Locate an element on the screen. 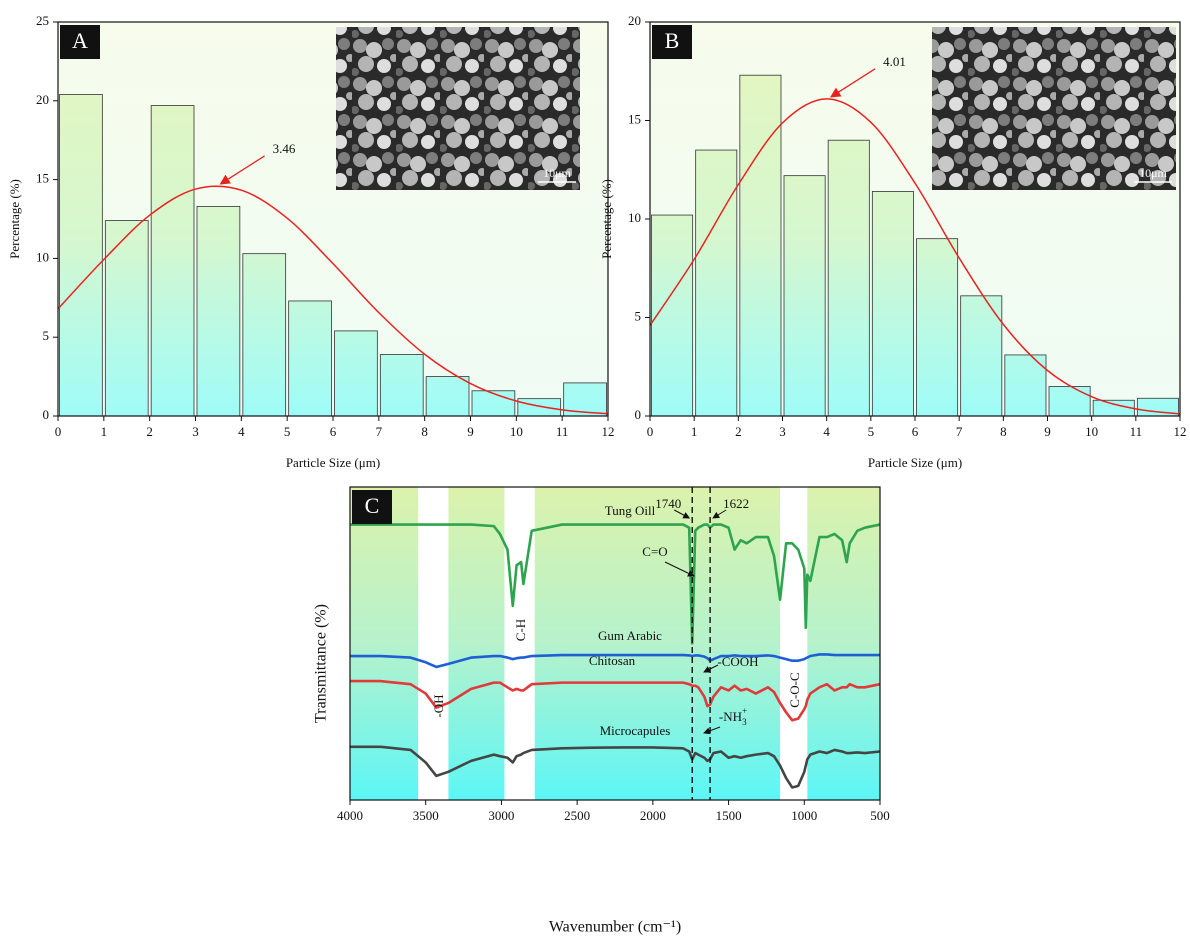  annotation: 3.46 is located at coordinates (284, 148).